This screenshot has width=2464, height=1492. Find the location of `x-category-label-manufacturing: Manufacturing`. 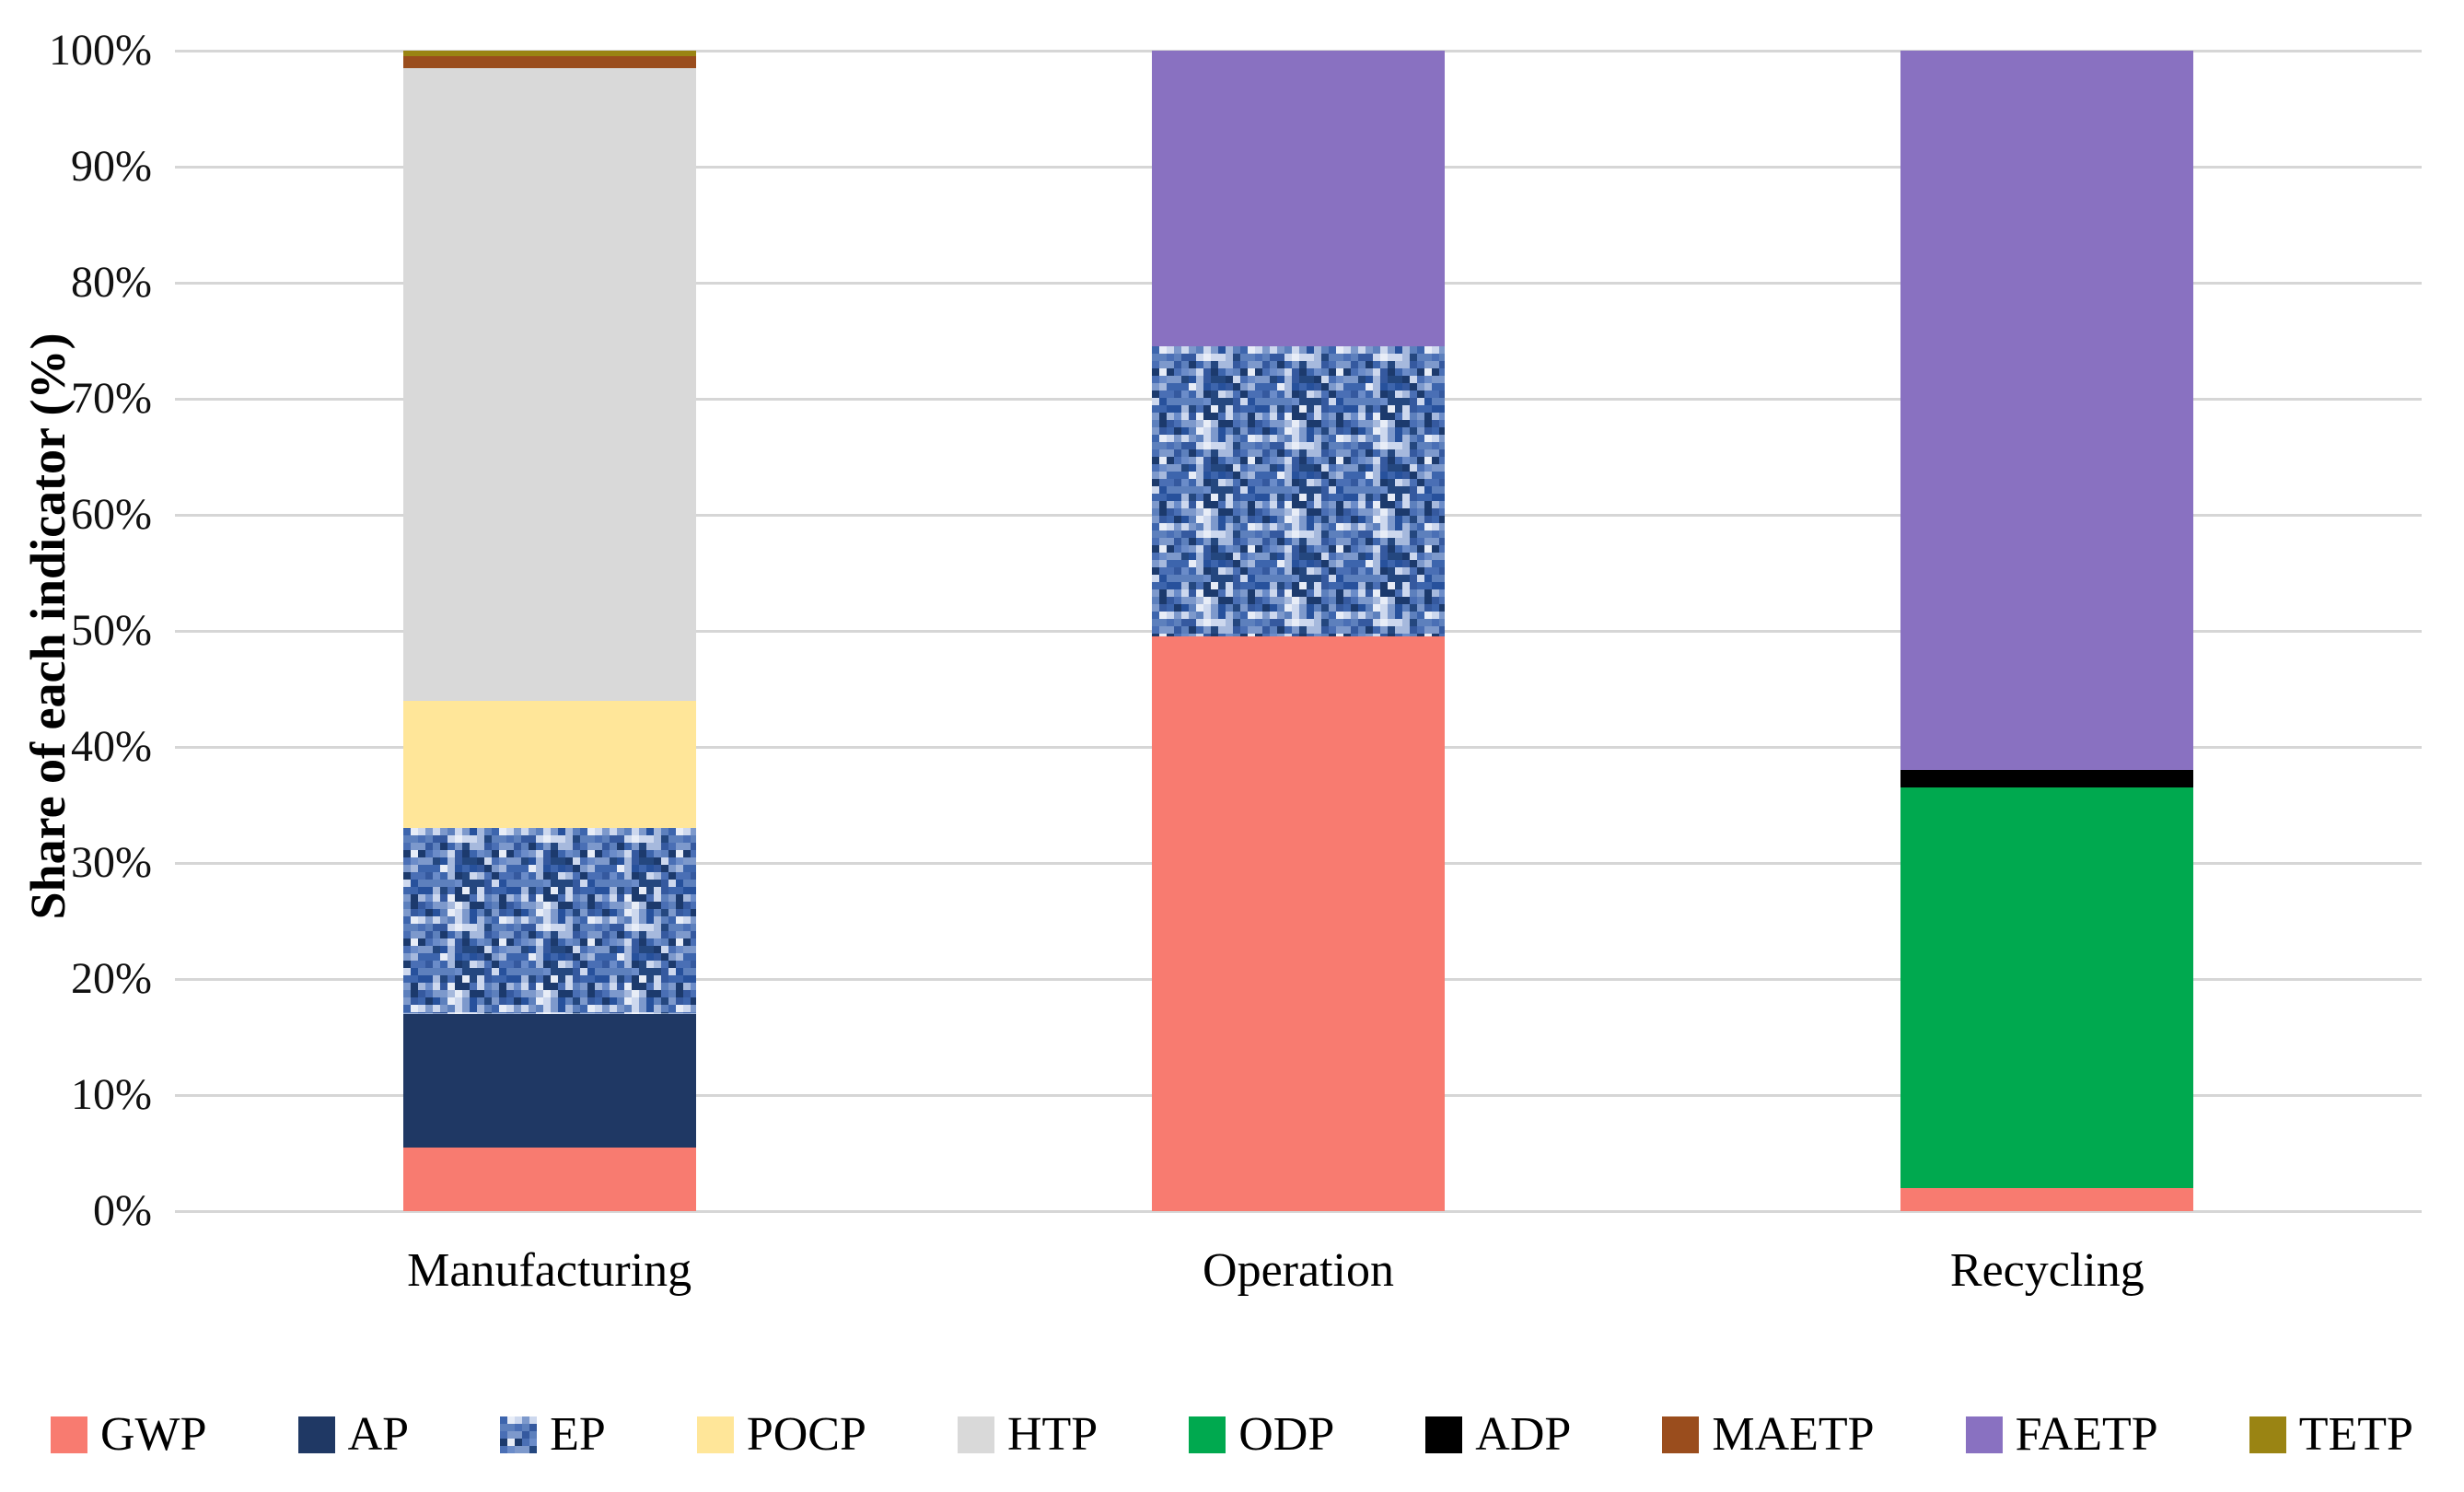

x-category-label-manufacturing: Manufacturing is located at coordinates (549, 1270).